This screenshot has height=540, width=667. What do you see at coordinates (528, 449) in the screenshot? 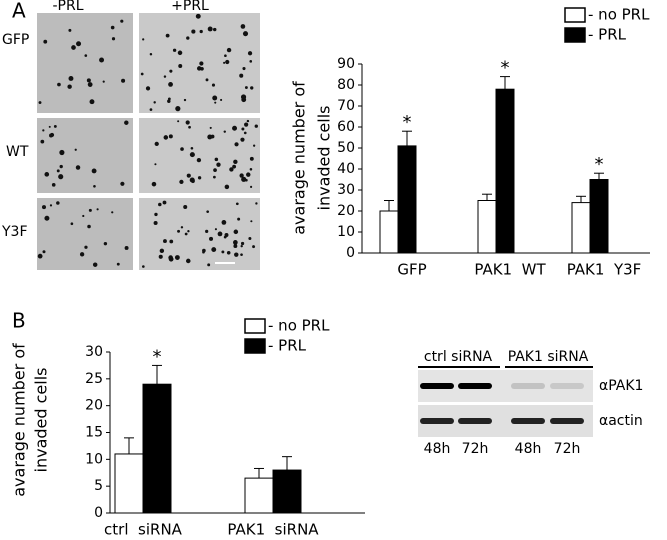
I see `blot-lane: 48h` at bounding box center [528, 449].